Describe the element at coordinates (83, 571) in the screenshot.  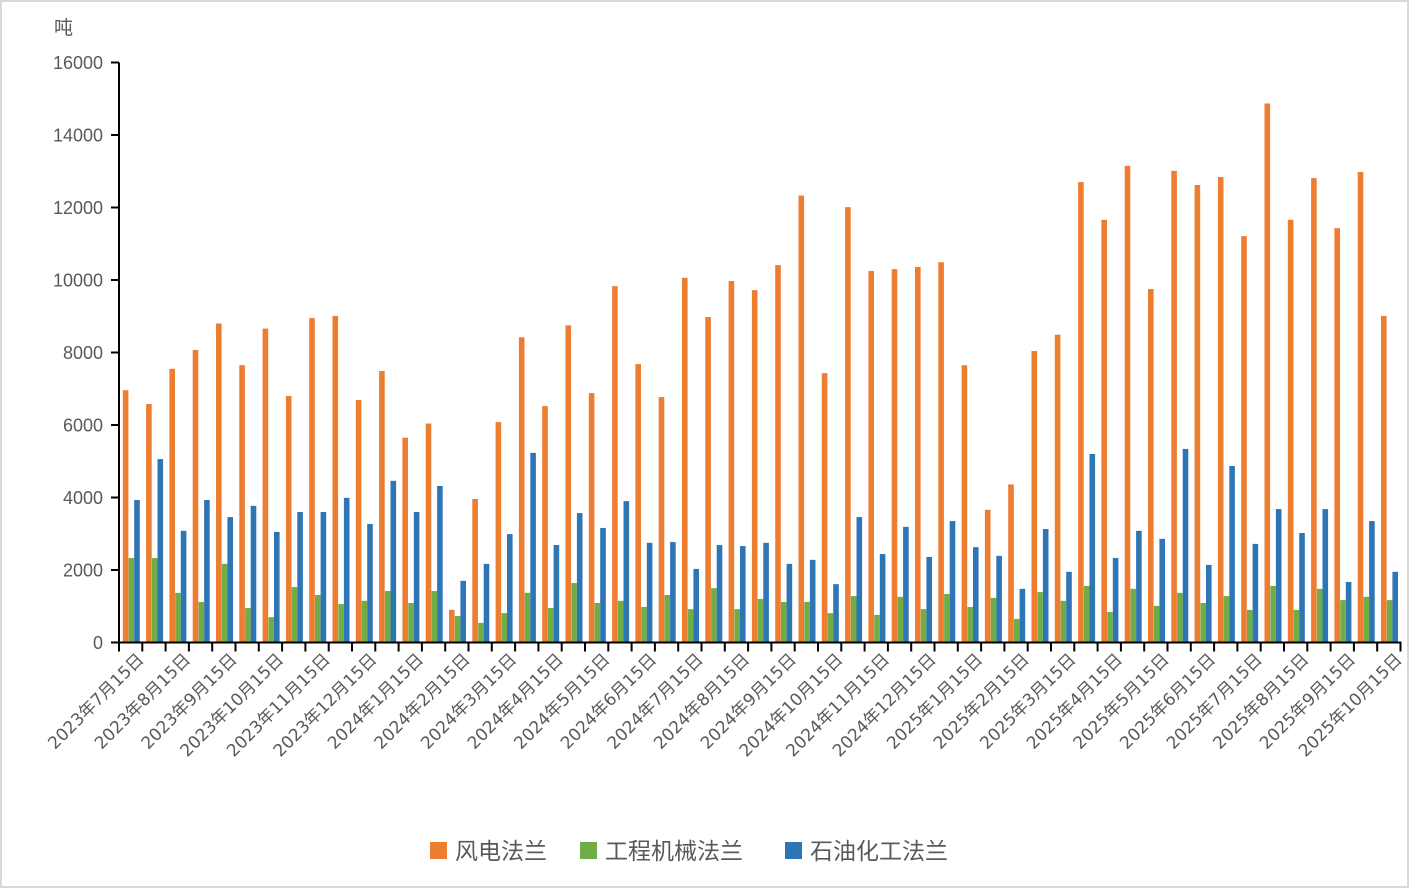
I see `y-tick-label: 2000` at that location.